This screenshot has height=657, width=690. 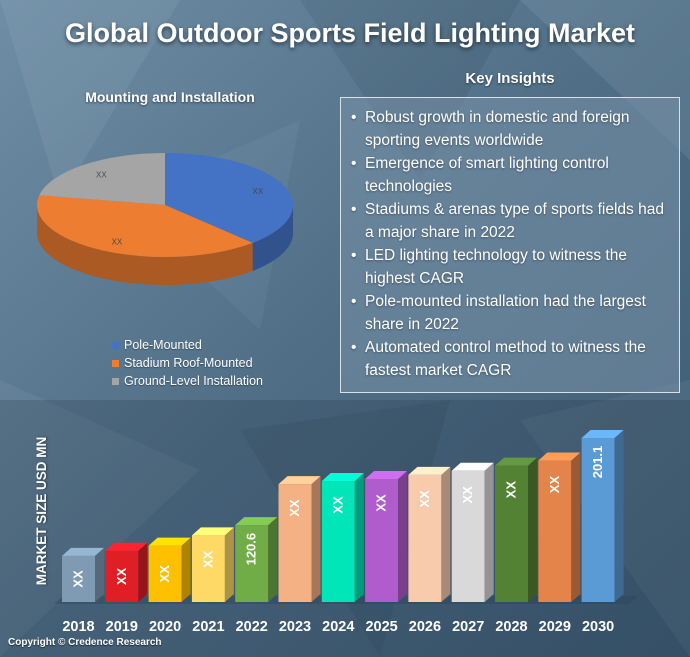 What do you see at coordinates (170, 97) in the screenshot?
I see `pie-chart-title: Mounting and Installation` at bounding box center [170, 97].